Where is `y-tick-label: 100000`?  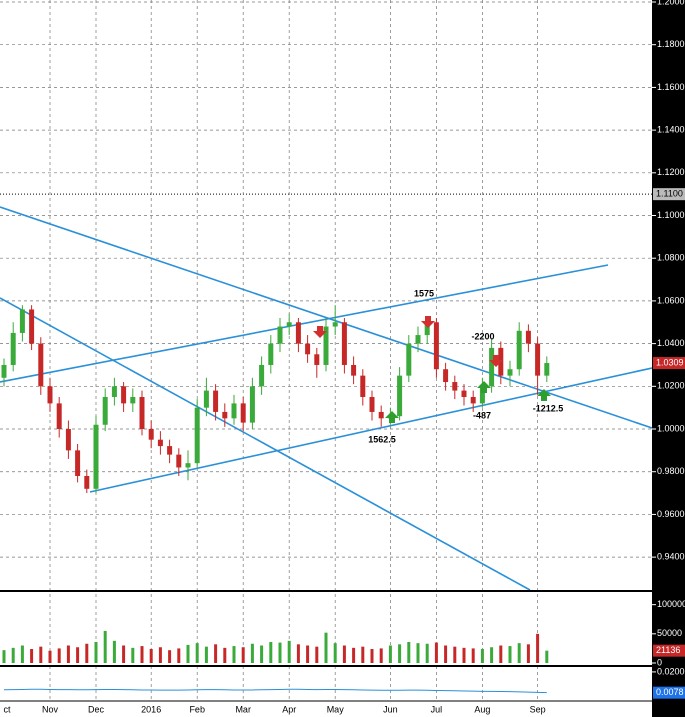 y-tick-label: 100000 is located at coordinates (671, 604).